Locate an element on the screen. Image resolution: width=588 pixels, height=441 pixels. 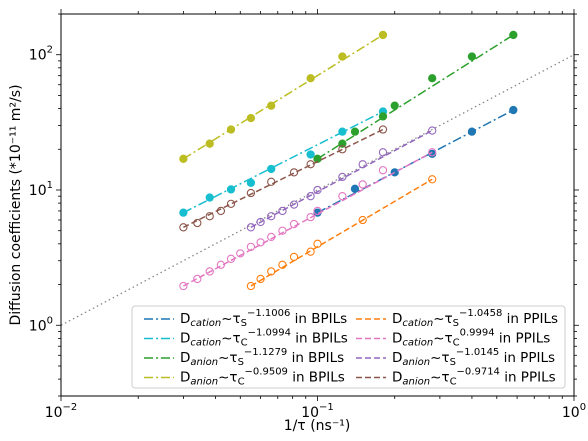
legend-label: Danion~τS−1.1279 in BPILs is located at coordinates (262, 357).